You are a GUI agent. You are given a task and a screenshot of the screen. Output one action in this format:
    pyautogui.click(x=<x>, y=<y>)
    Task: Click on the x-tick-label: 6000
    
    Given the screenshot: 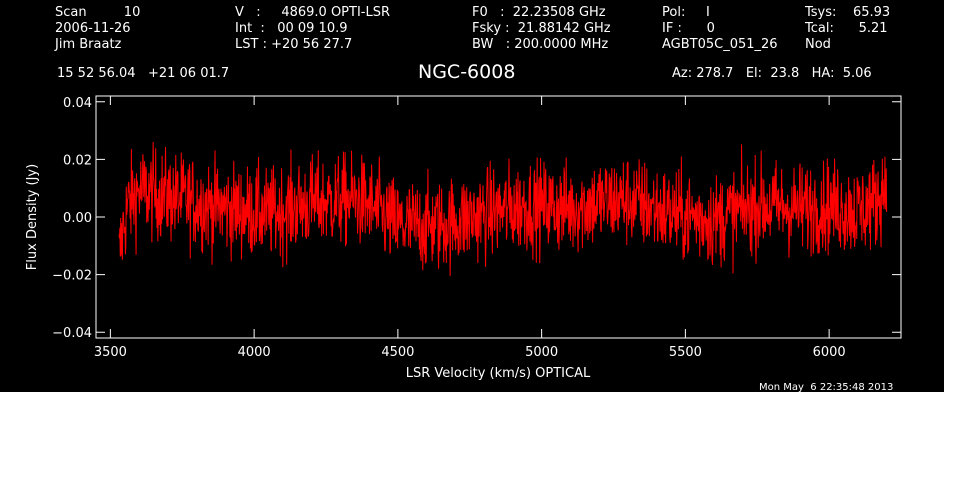 What is the action you would take?
    pyautogui.click(x=829, y=352)
    